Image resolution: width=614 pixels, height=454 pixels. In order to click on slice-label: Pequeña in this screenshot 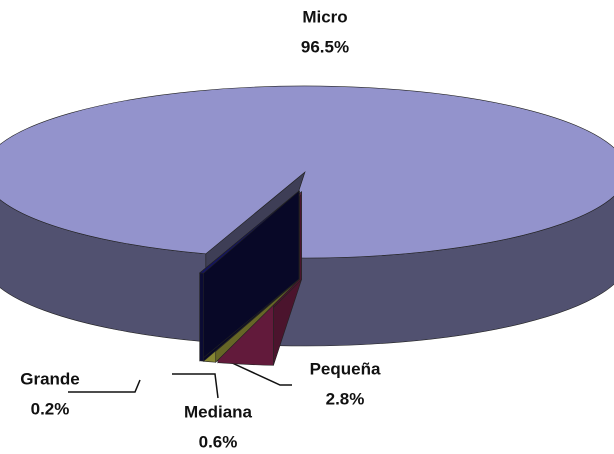, I will do `click(345, 368)`.